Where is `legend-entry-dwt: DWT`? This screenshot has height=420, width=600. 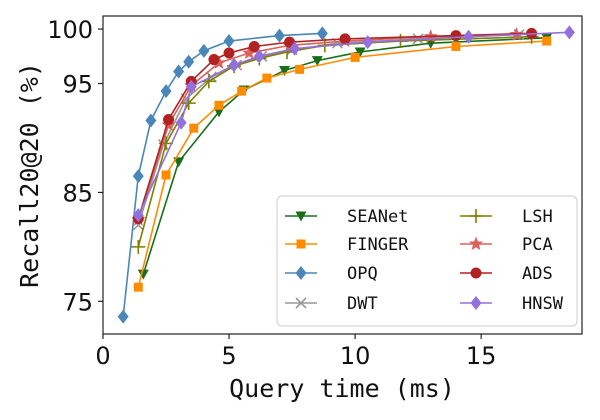
legend-entry-dwt: DWT is located at coordinates (331, 304).